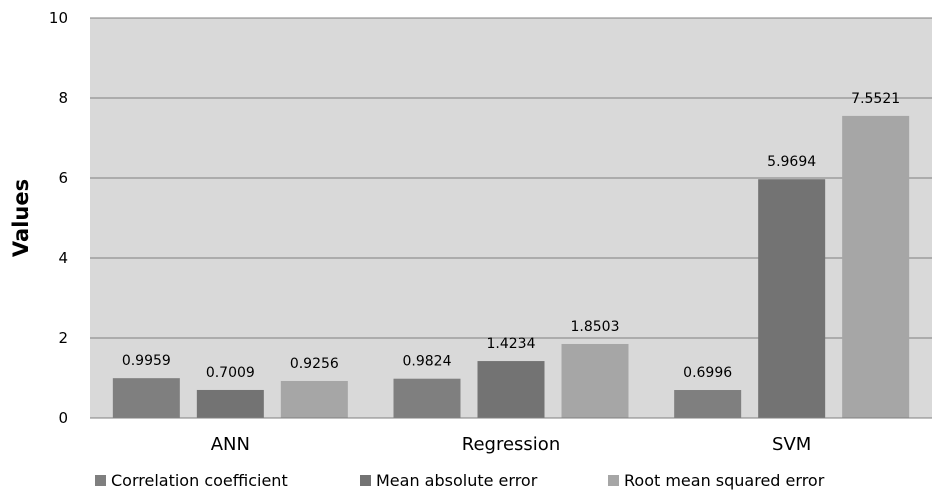  I want to click on x-axis-categories: ANN Regression SVM, so click(511, 444).